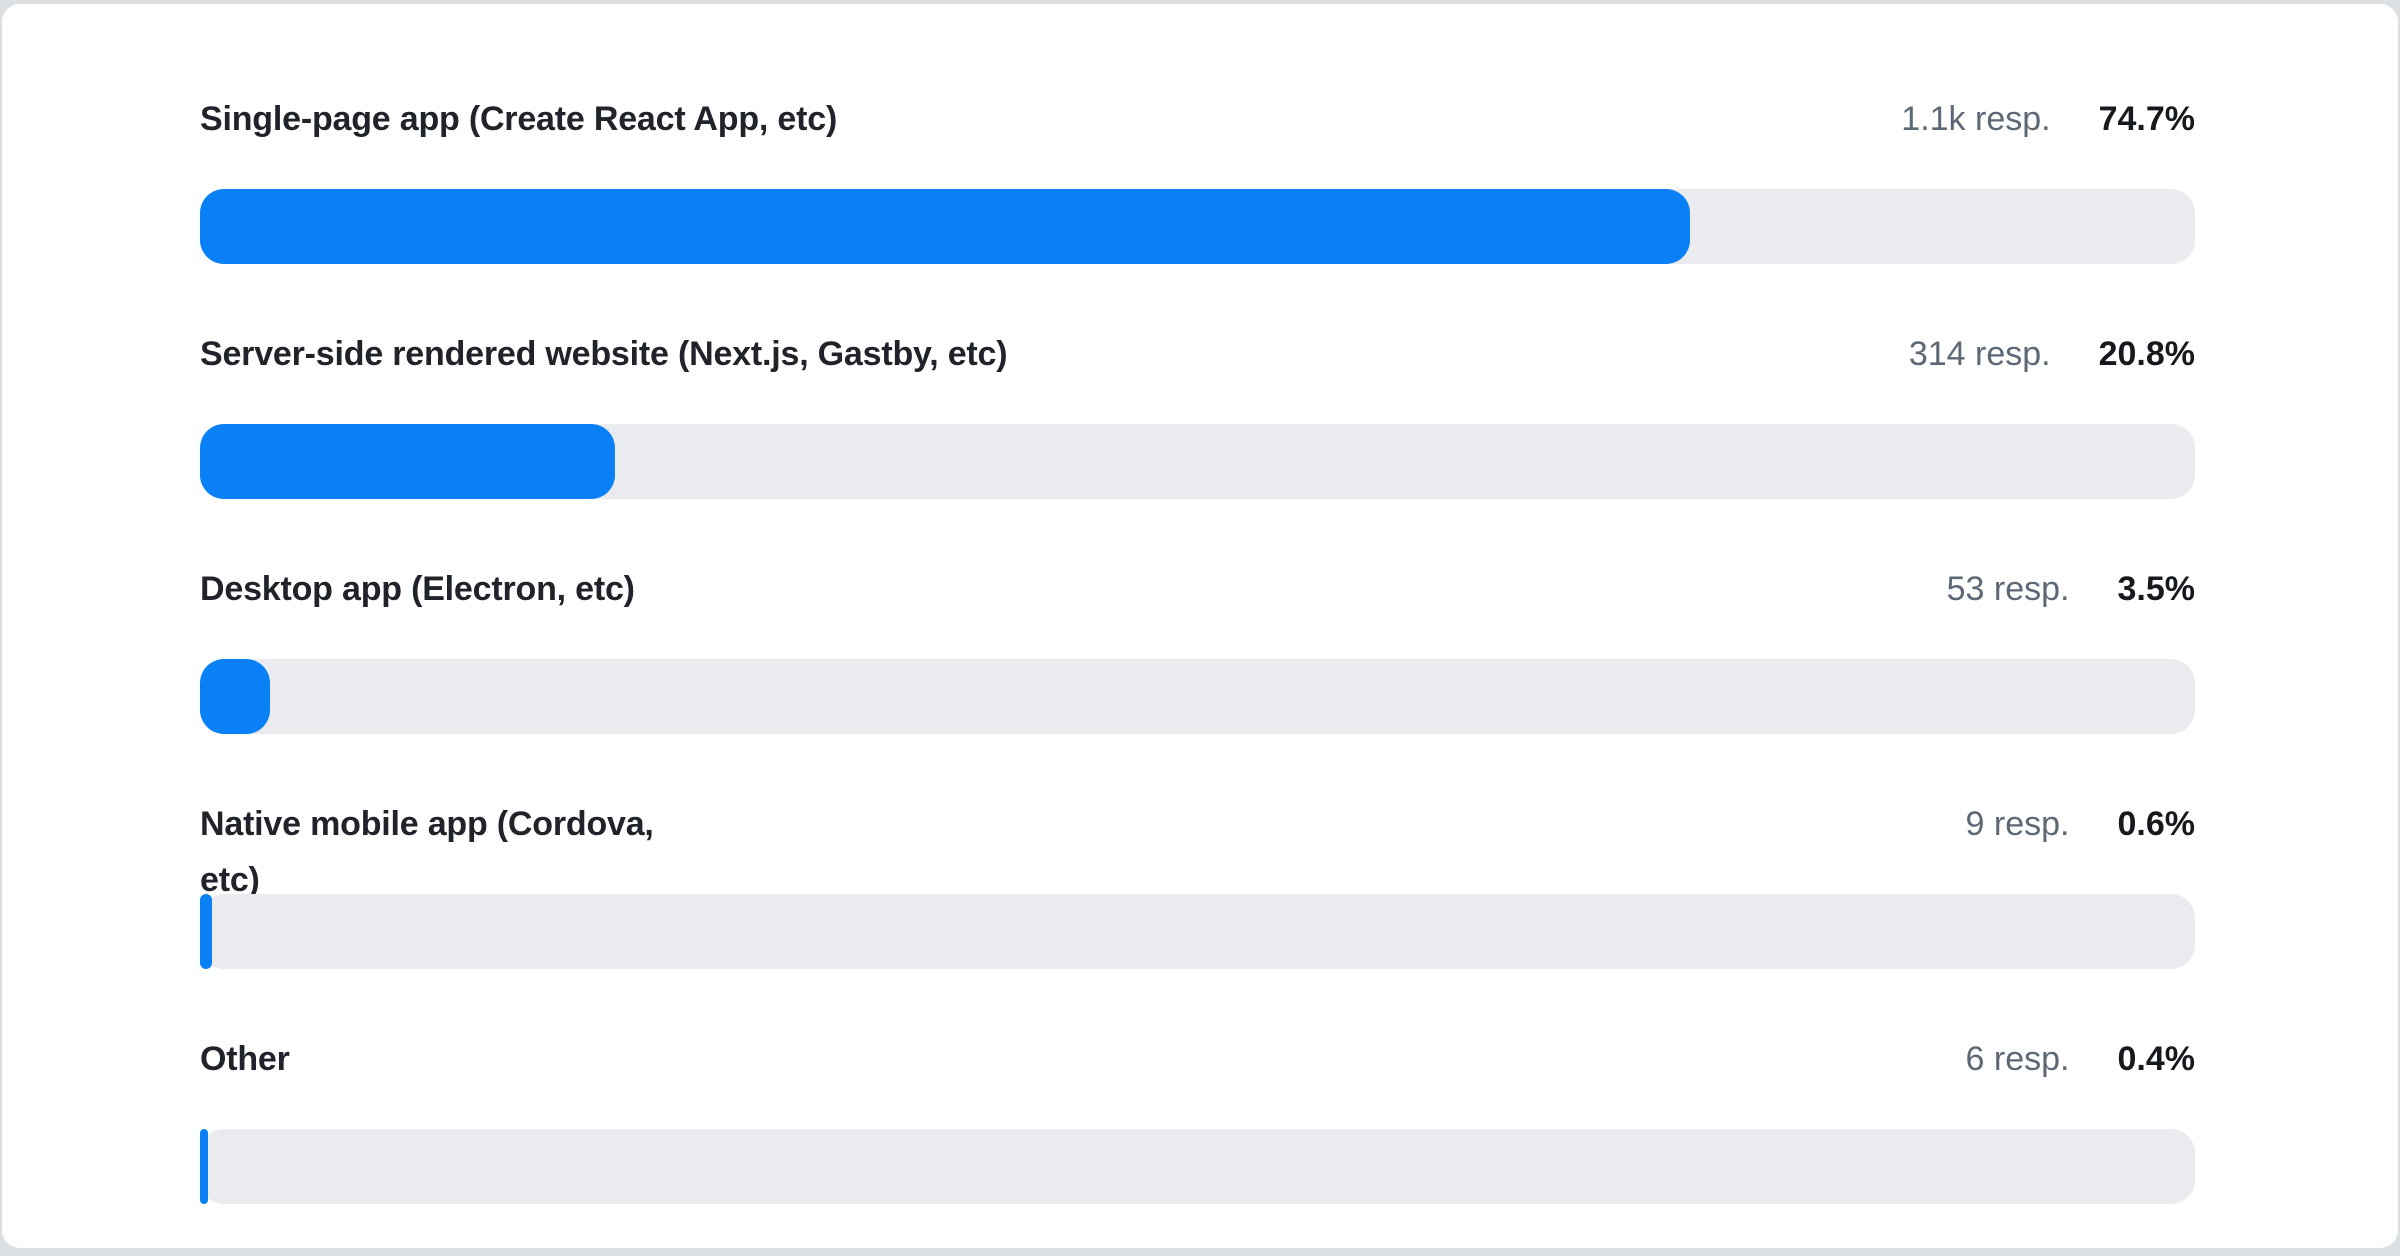 This screenshot has width=2400, height=1256. What do you see at coordinates (427, 852) in the screenshot?
I see `answer-label: Native mobile app (Cordova, etc)` at bounding box center [427, 852].